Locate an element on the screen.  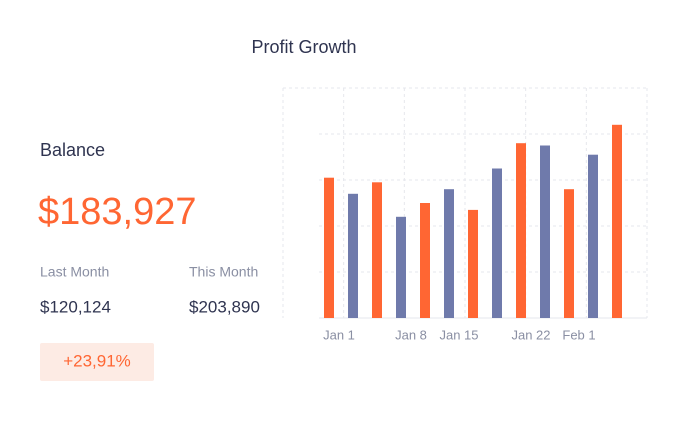
this-month-label: This Month is located at coordinates (223, 272).